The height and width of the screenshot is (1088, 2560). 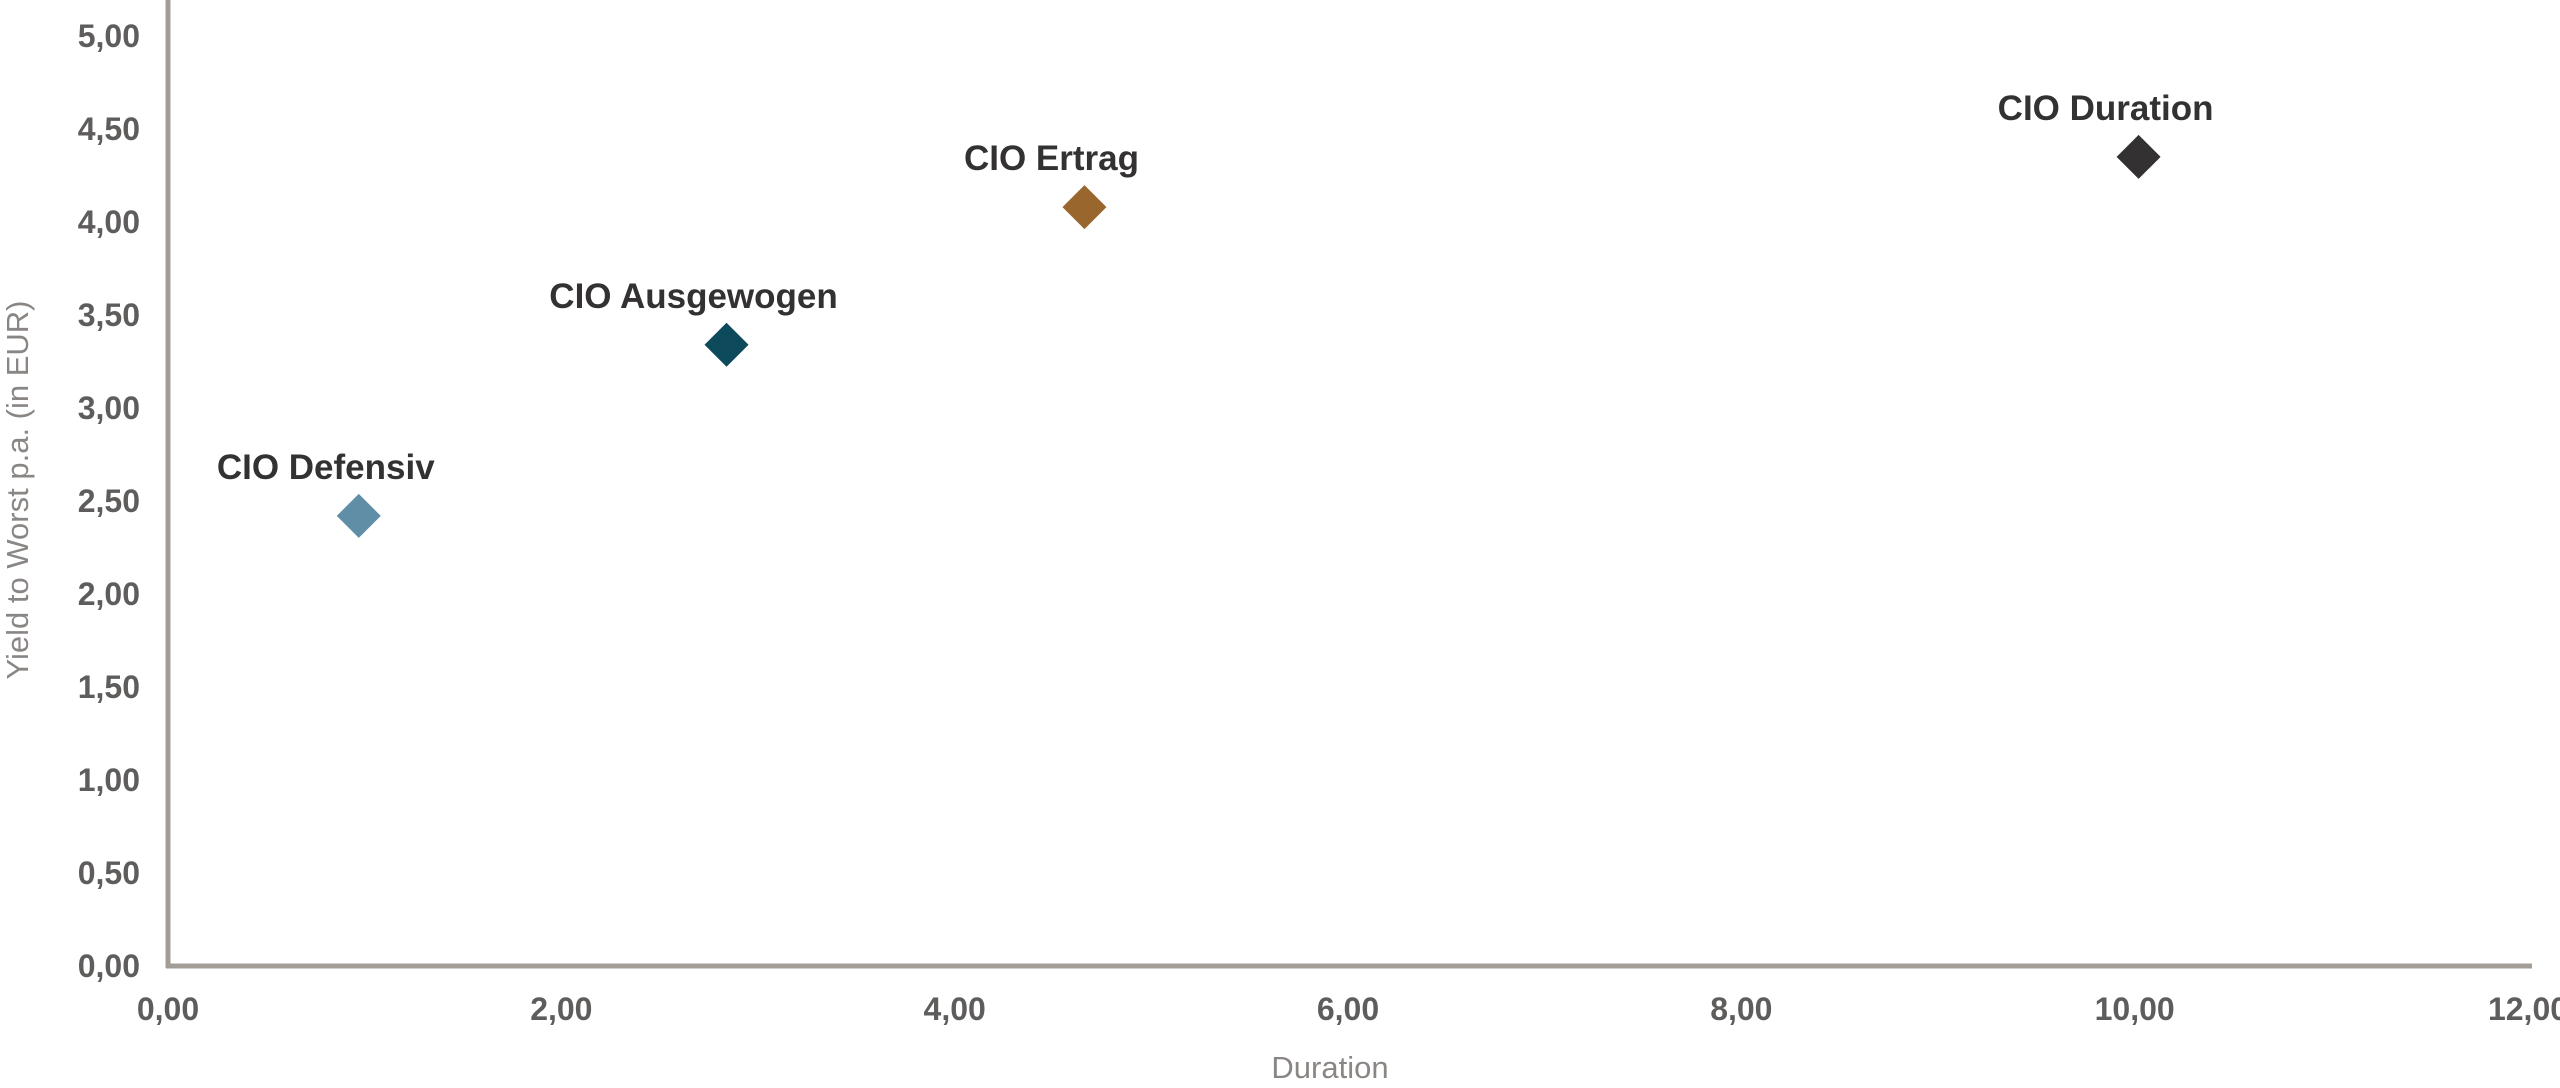 What do you see at coordinates (1741, 1009) in the screenshot?
I see `x-tick-label: 8,00` at bounding box center [1741, 1009].